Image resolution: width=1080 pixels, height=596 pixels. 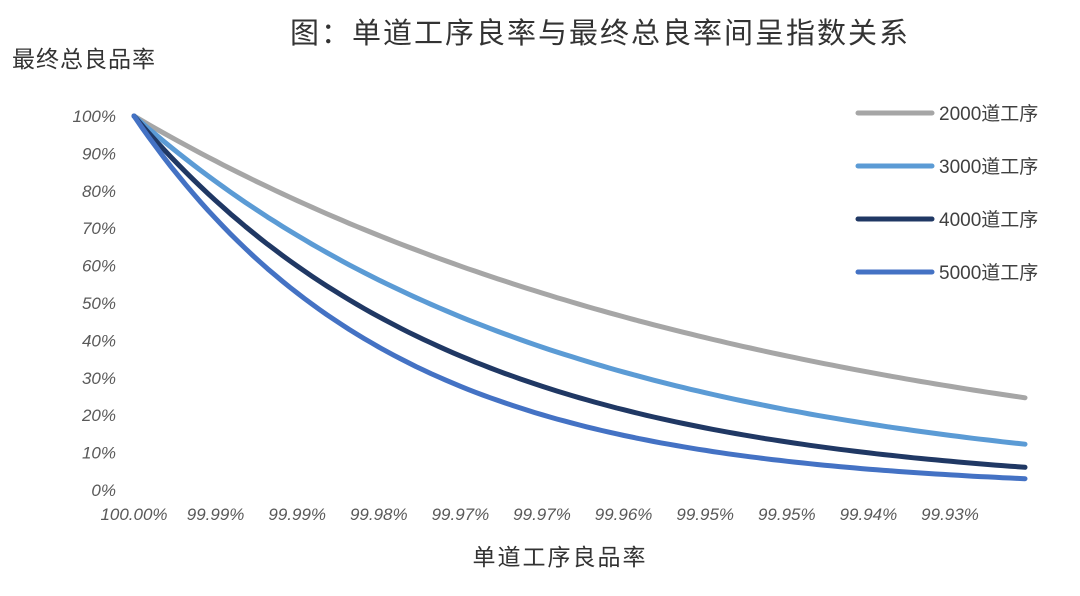 I want to click on y-tick-label: 20%, so click(x=98, y=415).